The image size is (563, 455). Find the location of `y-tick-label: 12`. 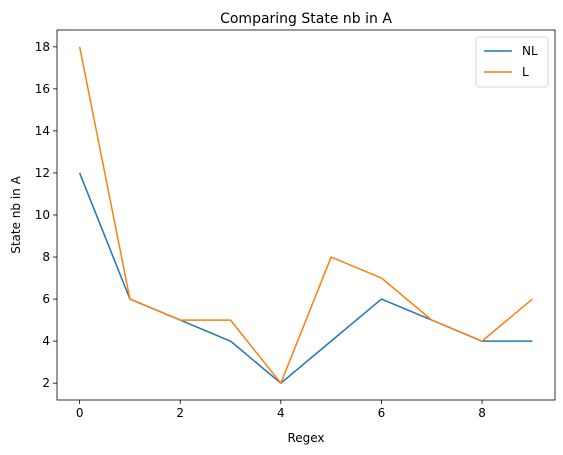

y-tick-label: 12 is located at coordinates (42, 173).